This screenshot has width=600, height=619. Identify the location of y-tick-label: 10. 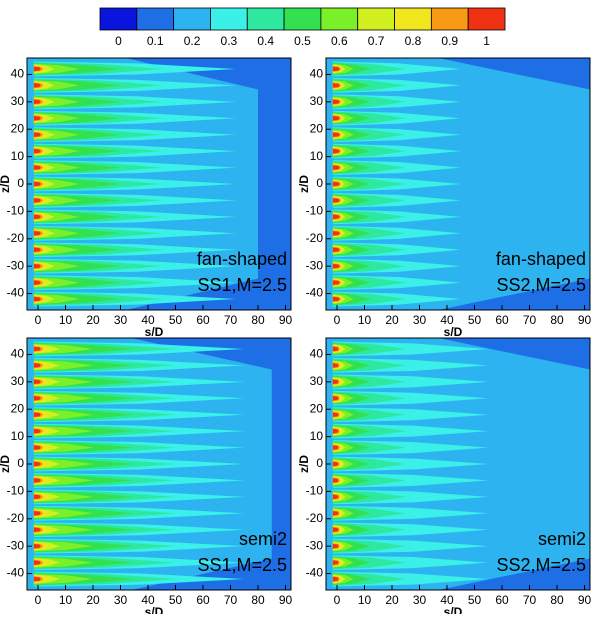
(317, 156).